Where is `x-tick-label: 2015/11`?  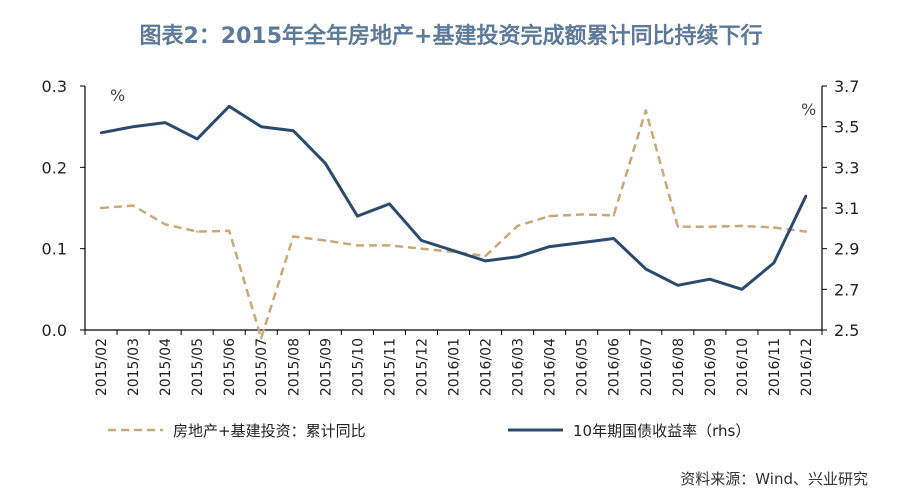
x-tick-label: 2015/11 is located at coordinates (390, 367).